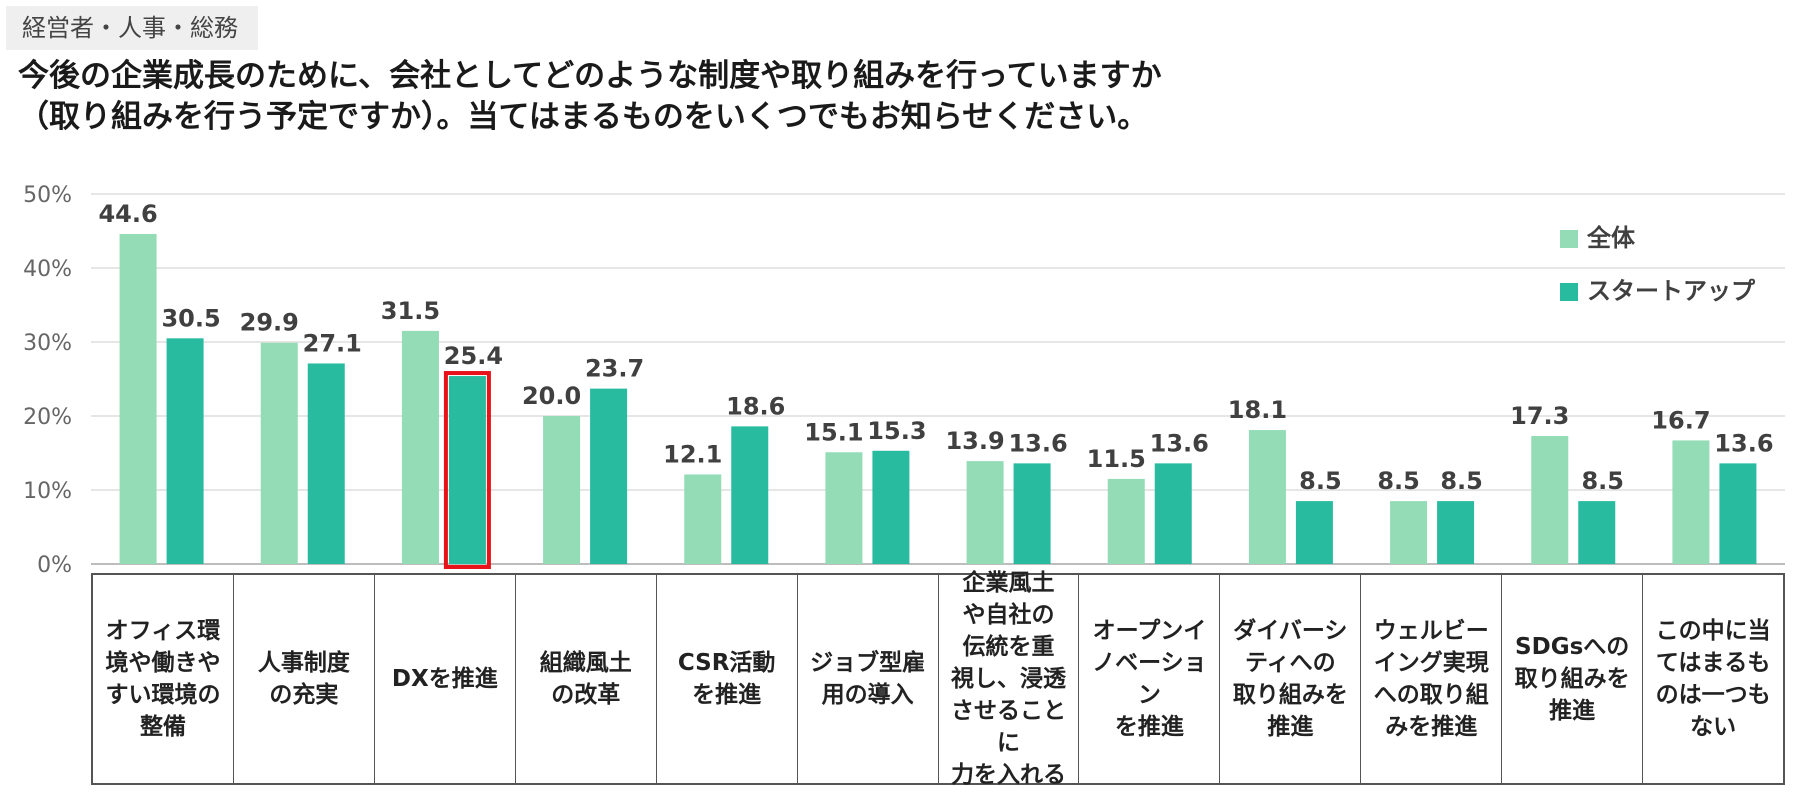 The width and height of the screenshot is (1794, 794). What do you see at coordinates (47, 343) in the screenshot?
I see `y-tick-label: 30%` at bounding box center [47, 343].